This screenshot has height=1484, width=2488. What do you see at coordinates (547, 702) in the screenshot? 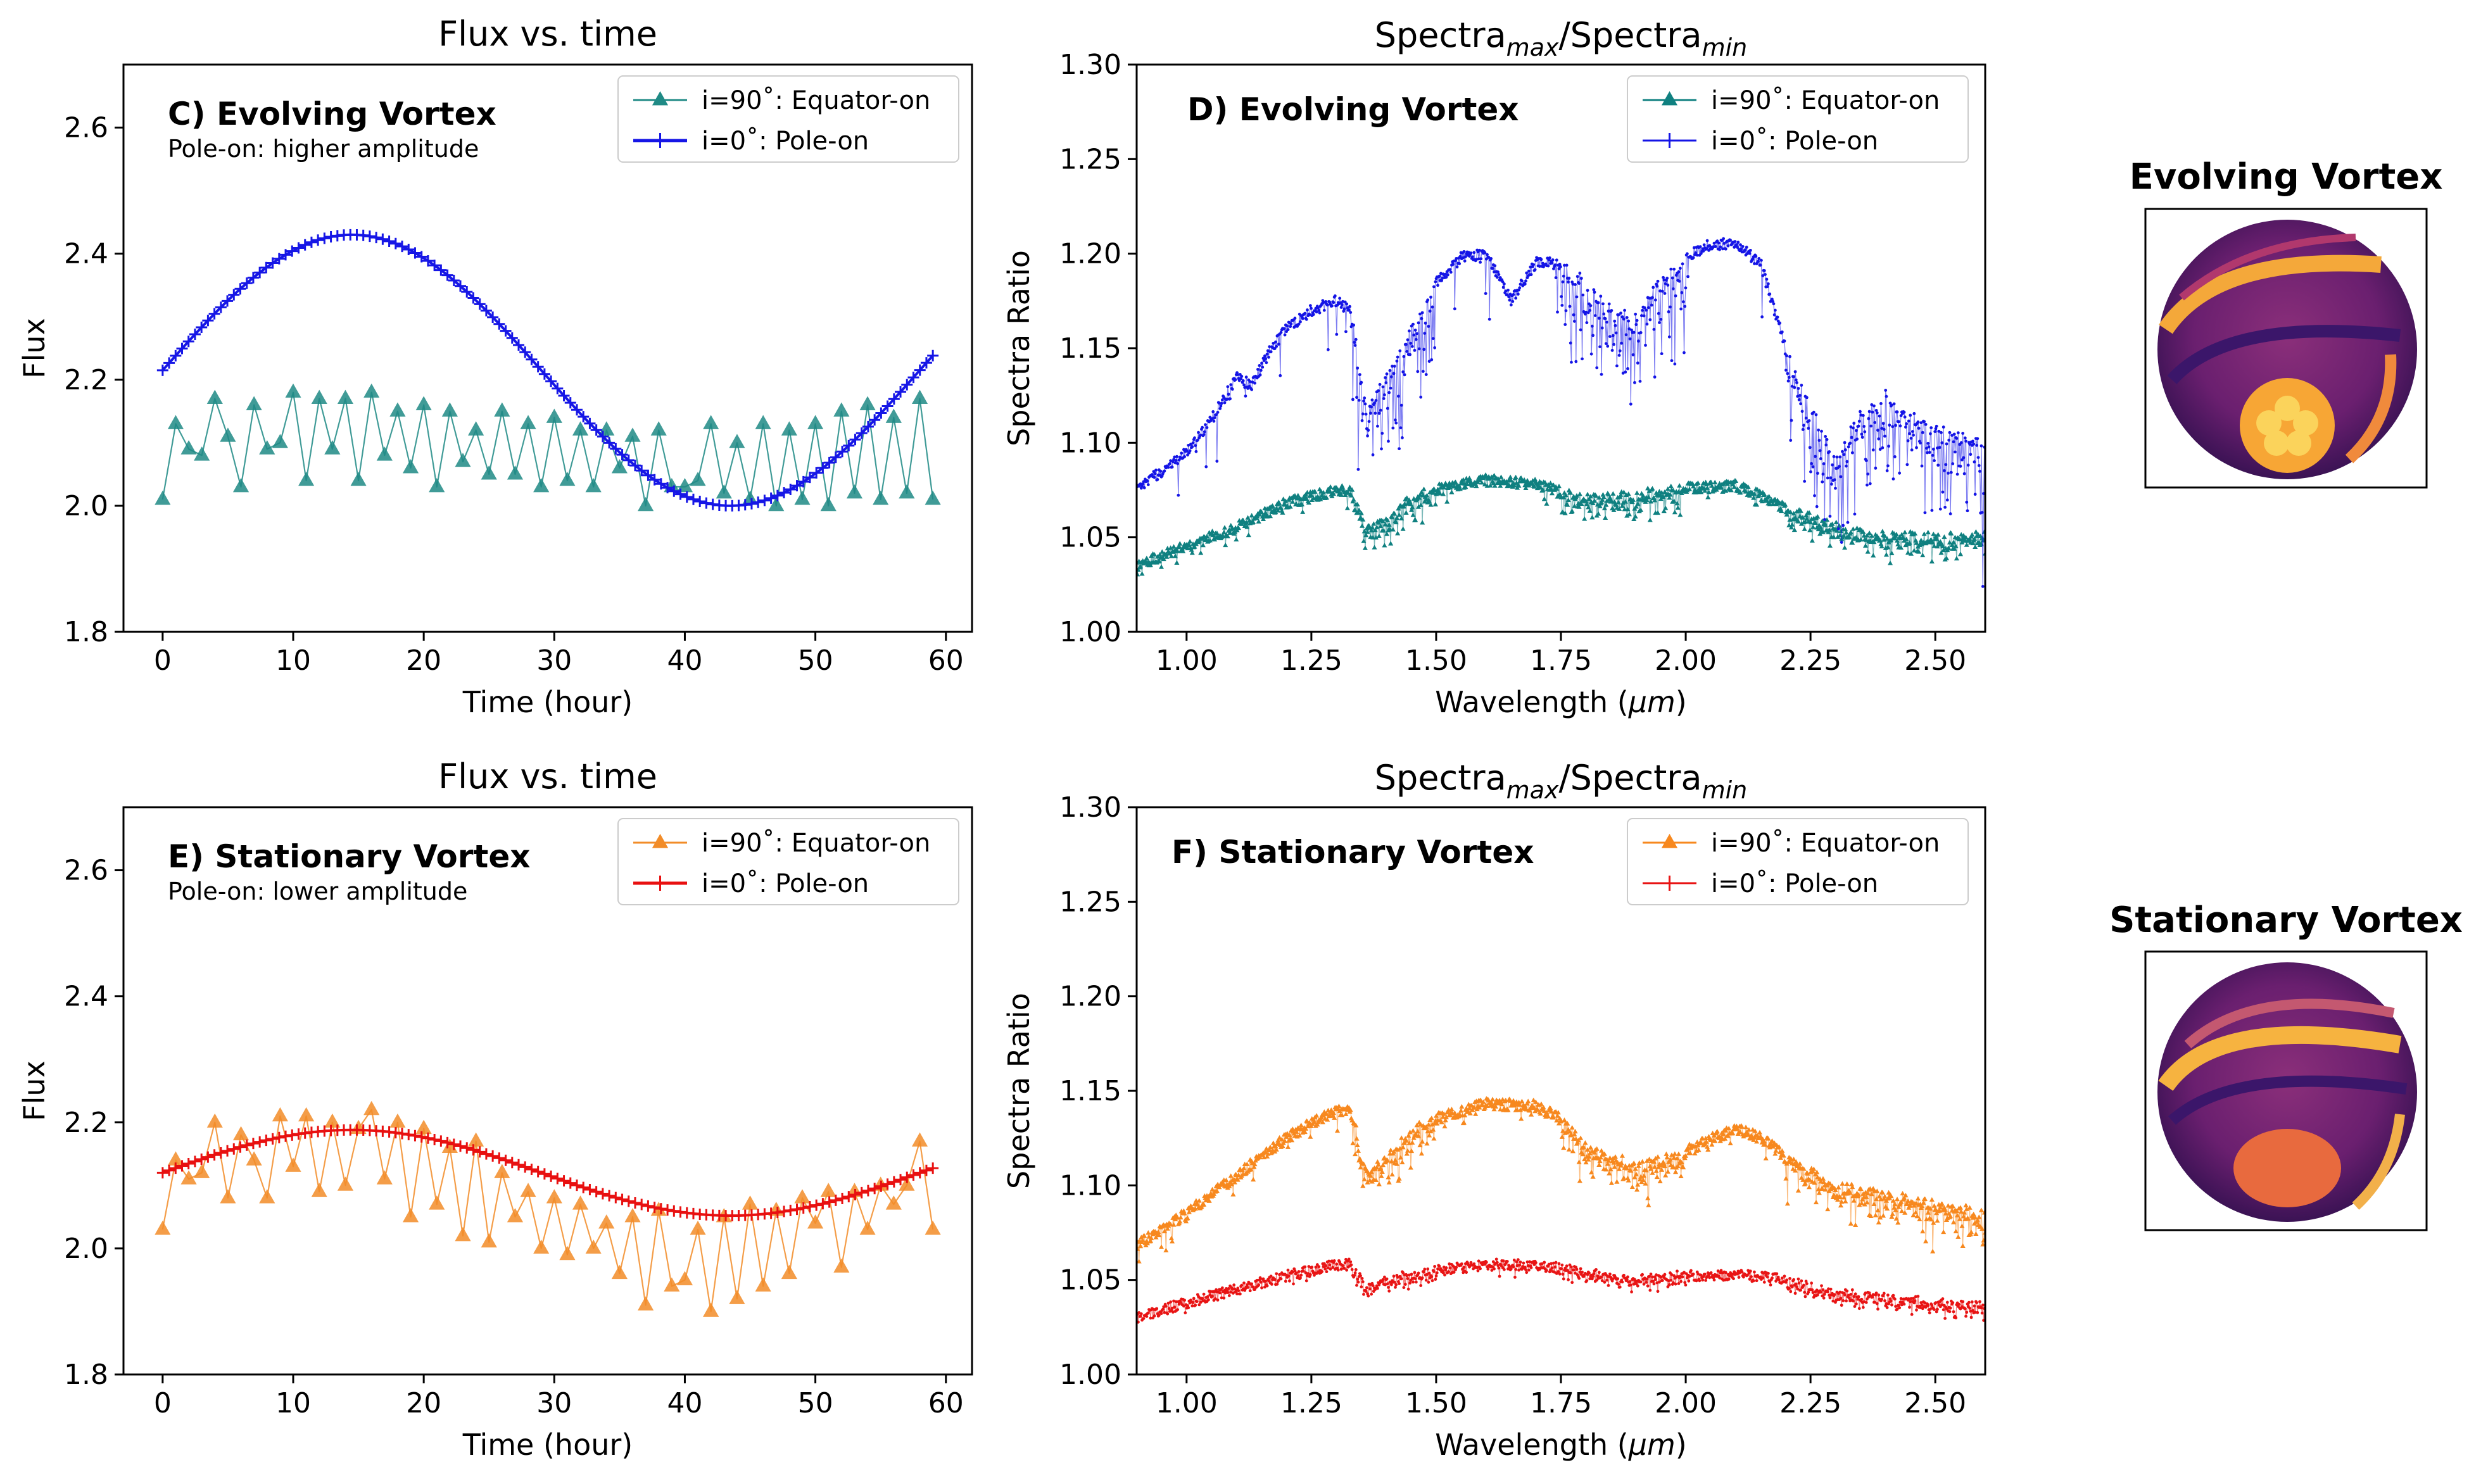
I see `x-axis-label: Time (hour)` at bounding box center [547, 702].